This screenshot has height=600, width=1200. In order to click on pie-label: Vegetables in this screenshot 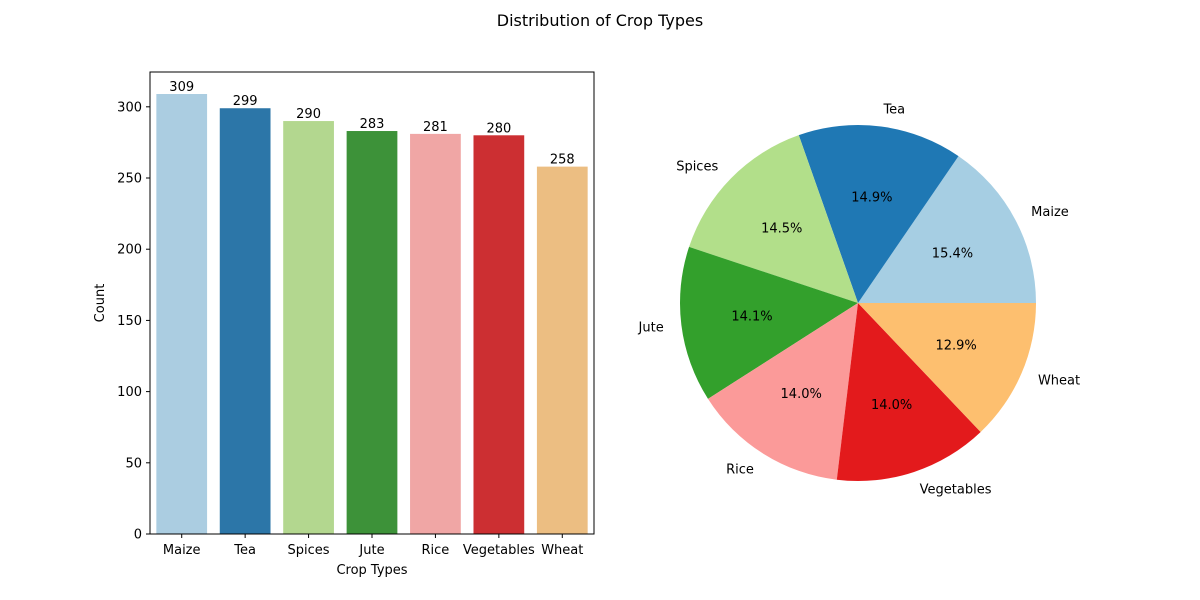, I will do `click(956, 489)`.